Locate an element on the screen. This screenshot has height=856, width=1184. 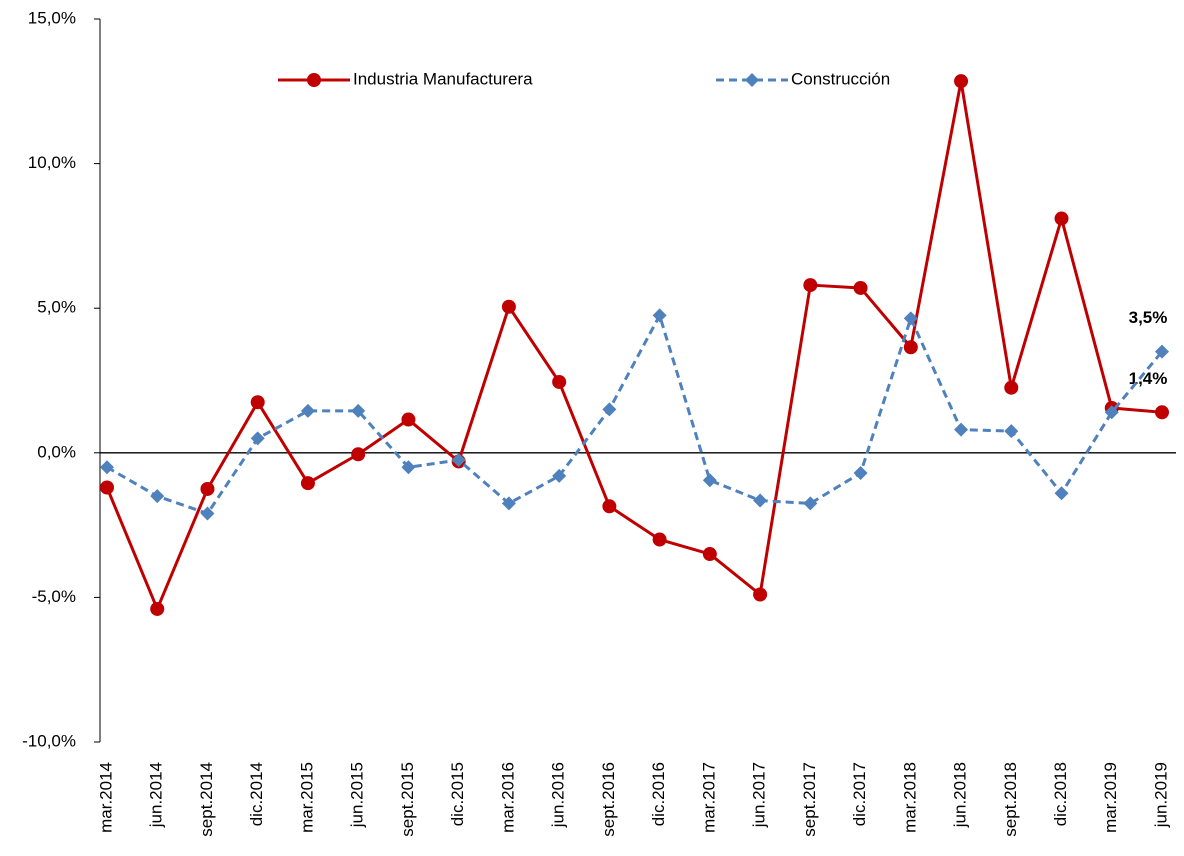
x-tick-label: sept.2017 is located at coordinates (809, 799).